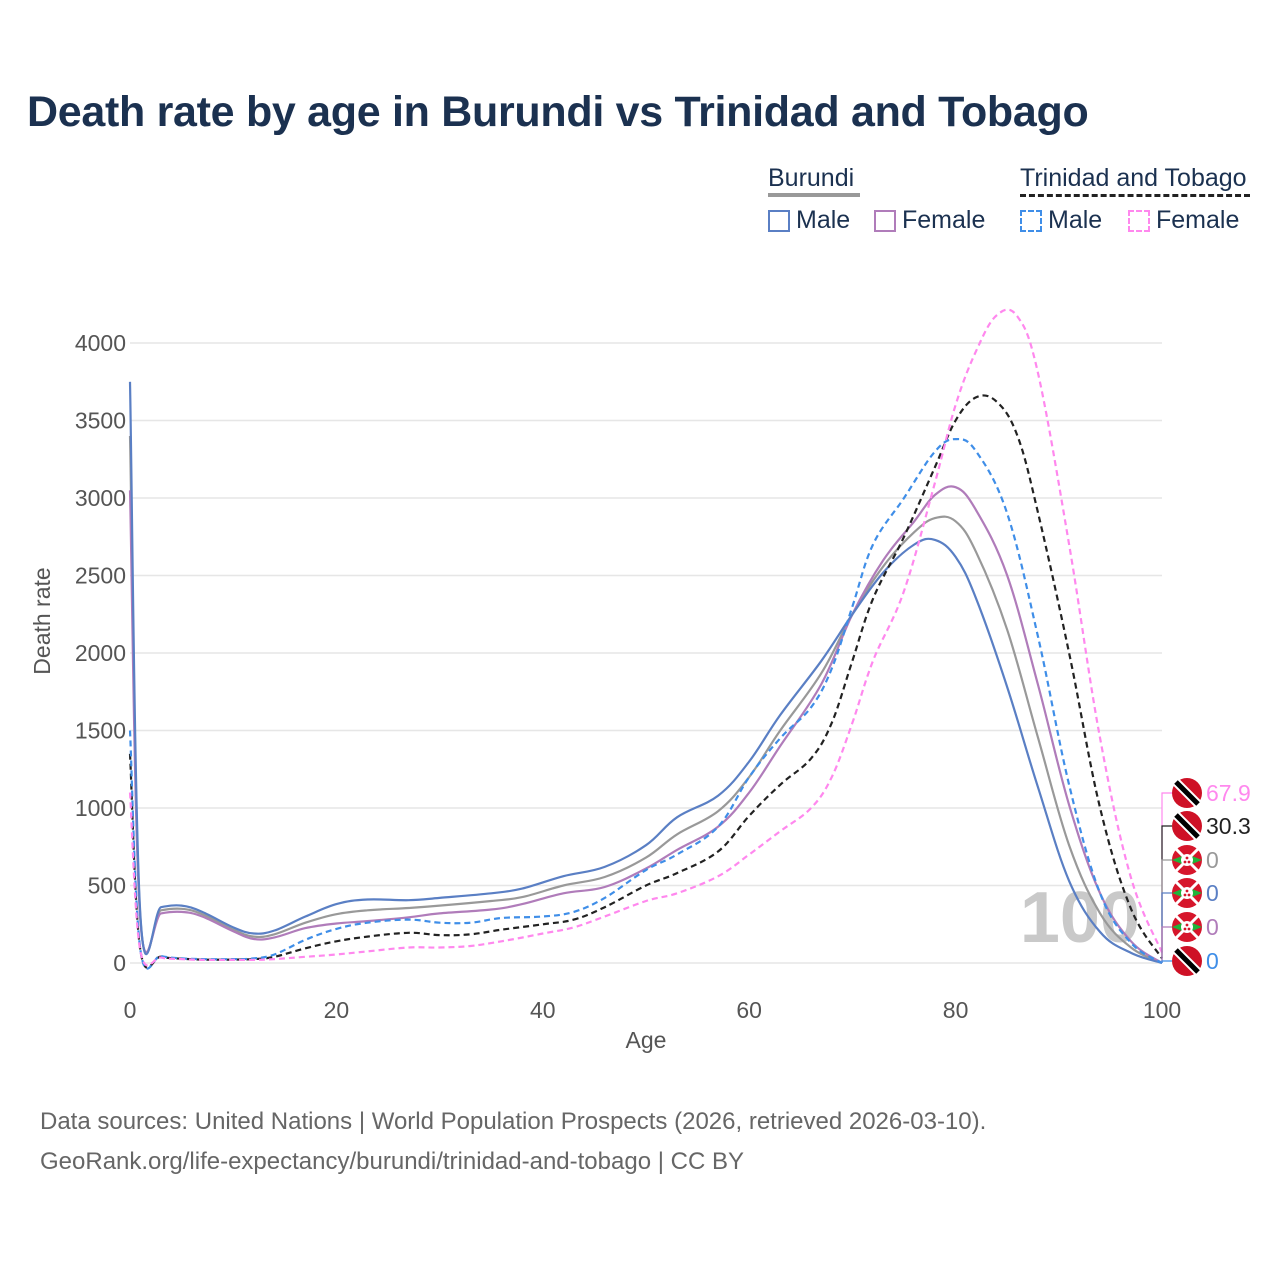 The height and width of the screenshot is (1280, 1280). I want to click on x-tick-20: 20, so click(337, 1010).